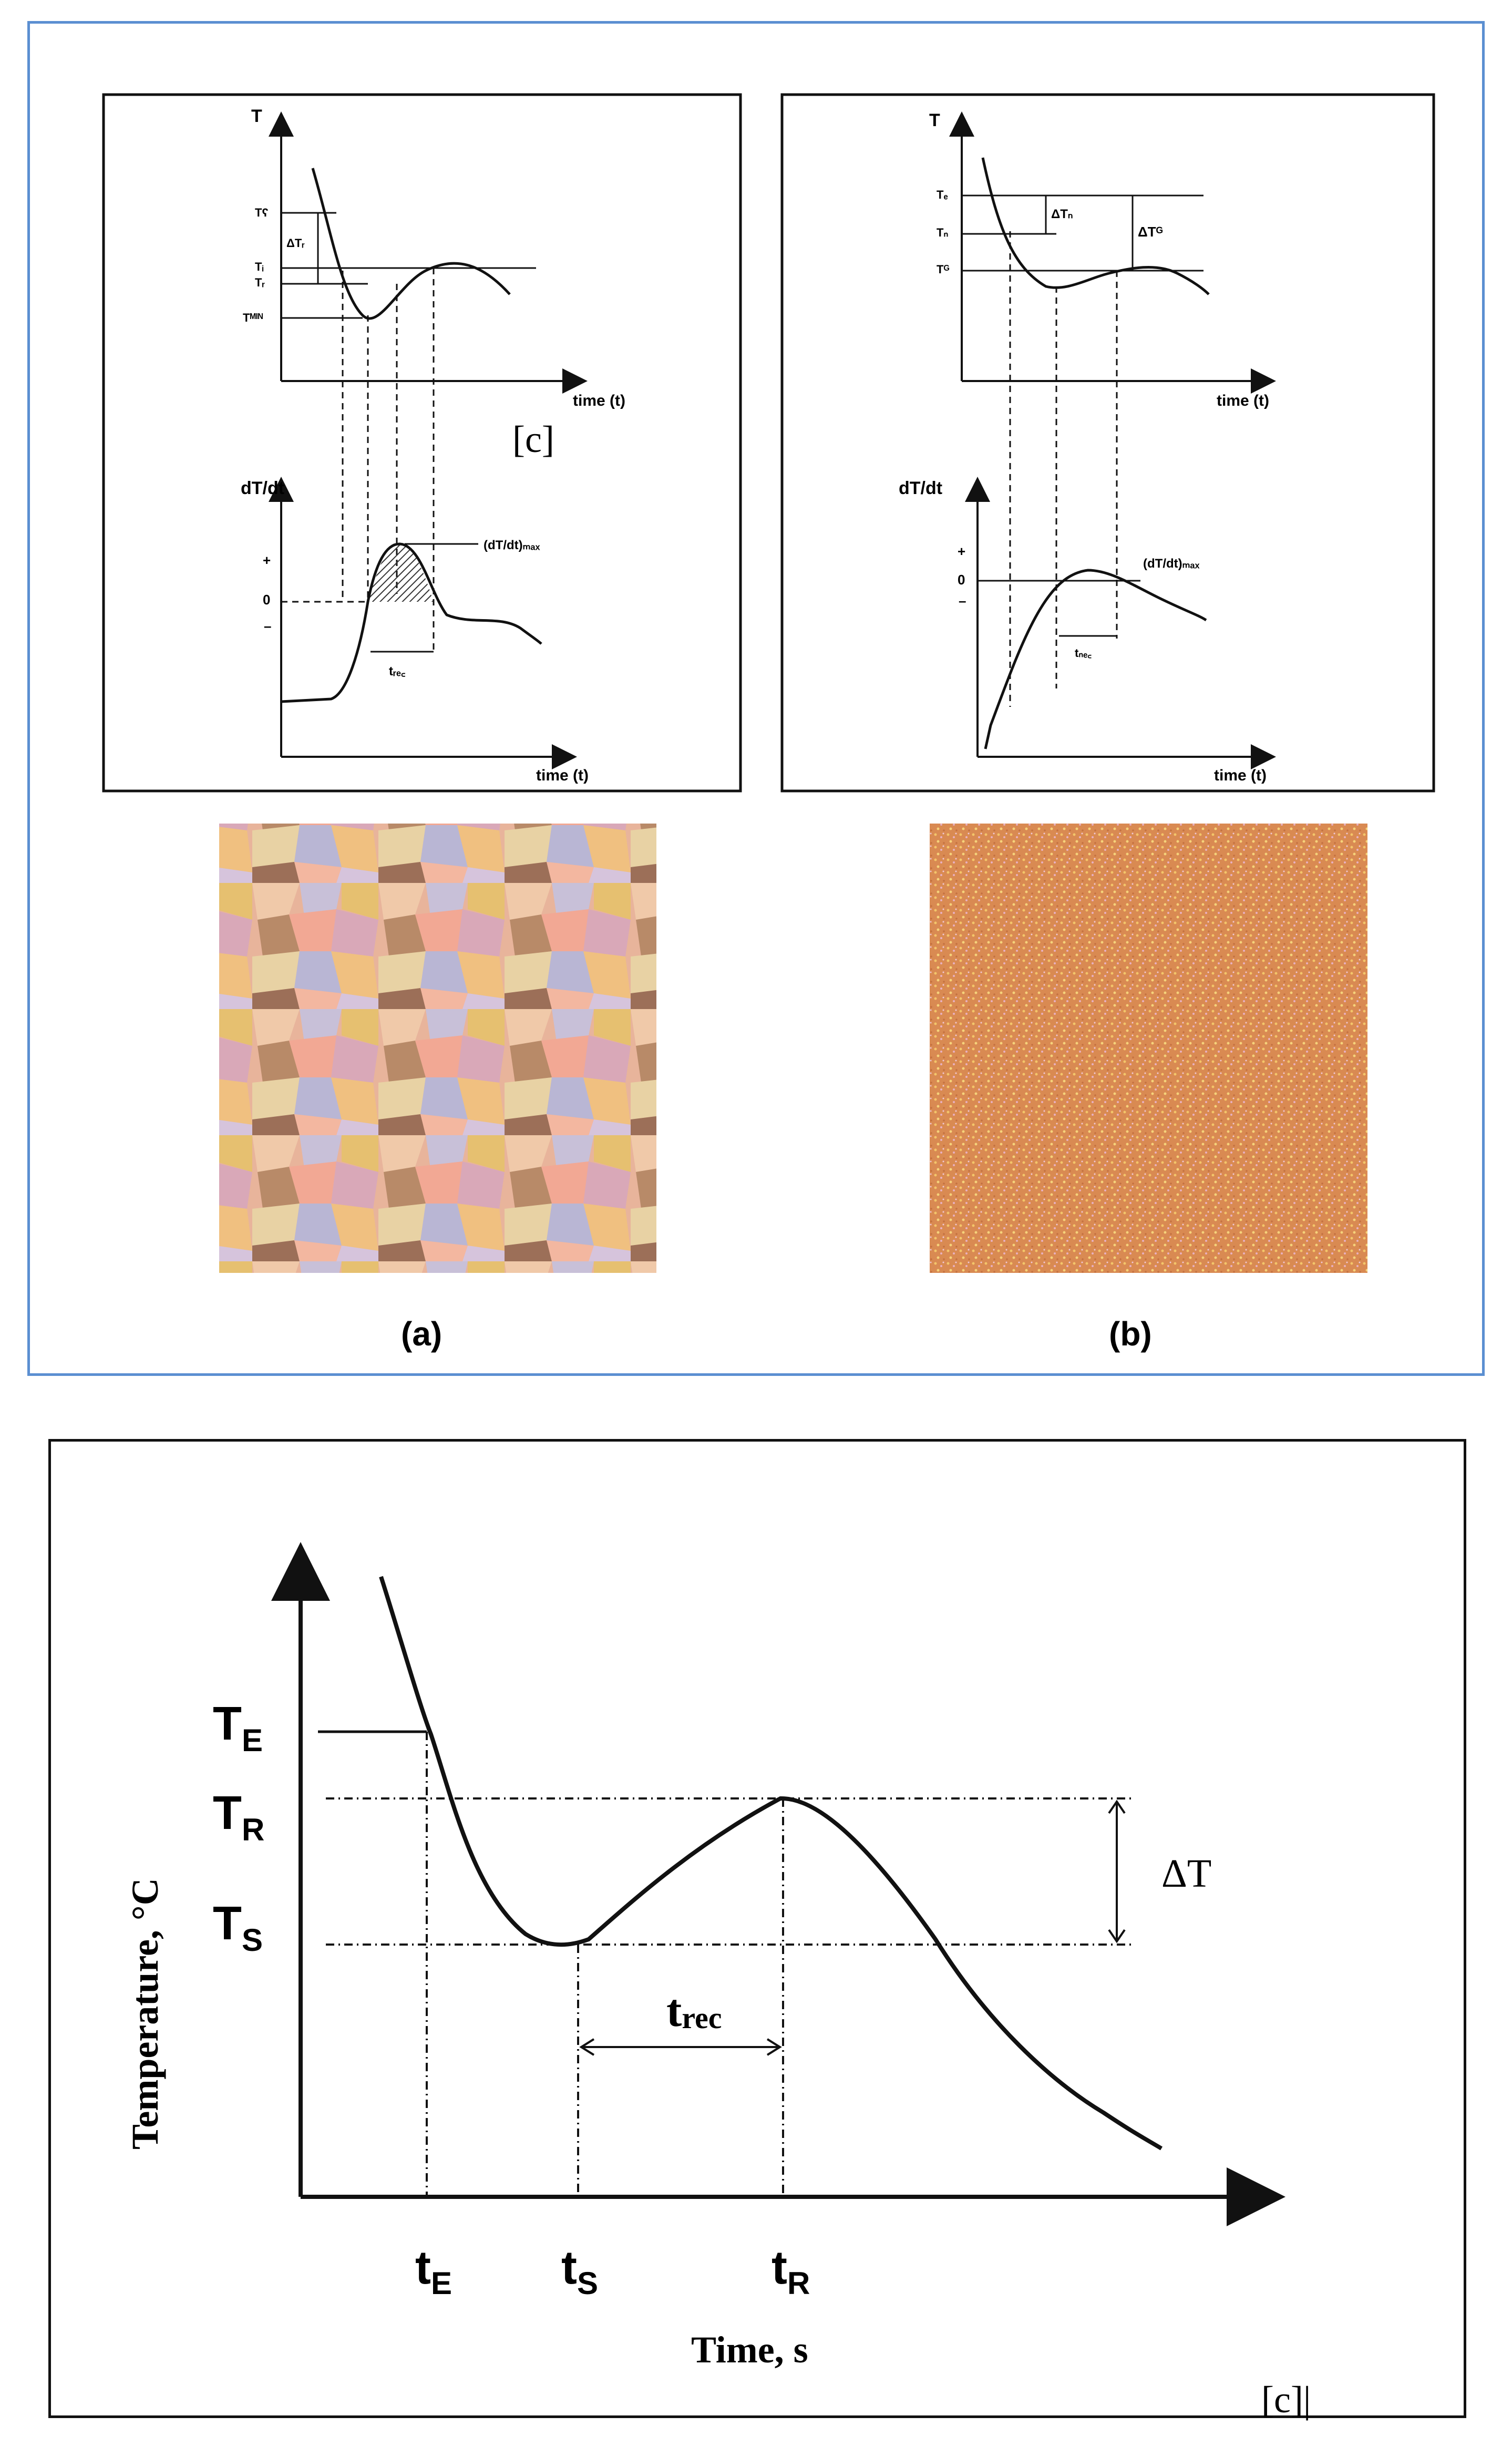 The image size is (1512, 2437). I want to click on panel-b-frame, so click(1107, 443).